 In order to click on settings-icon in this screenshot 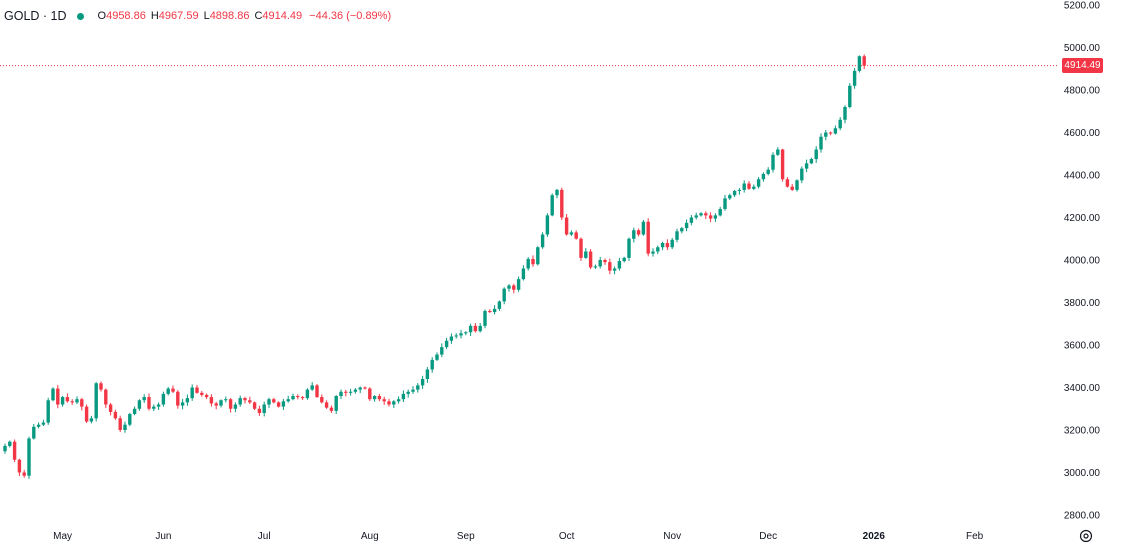, I will do `click(1086, 536)`.